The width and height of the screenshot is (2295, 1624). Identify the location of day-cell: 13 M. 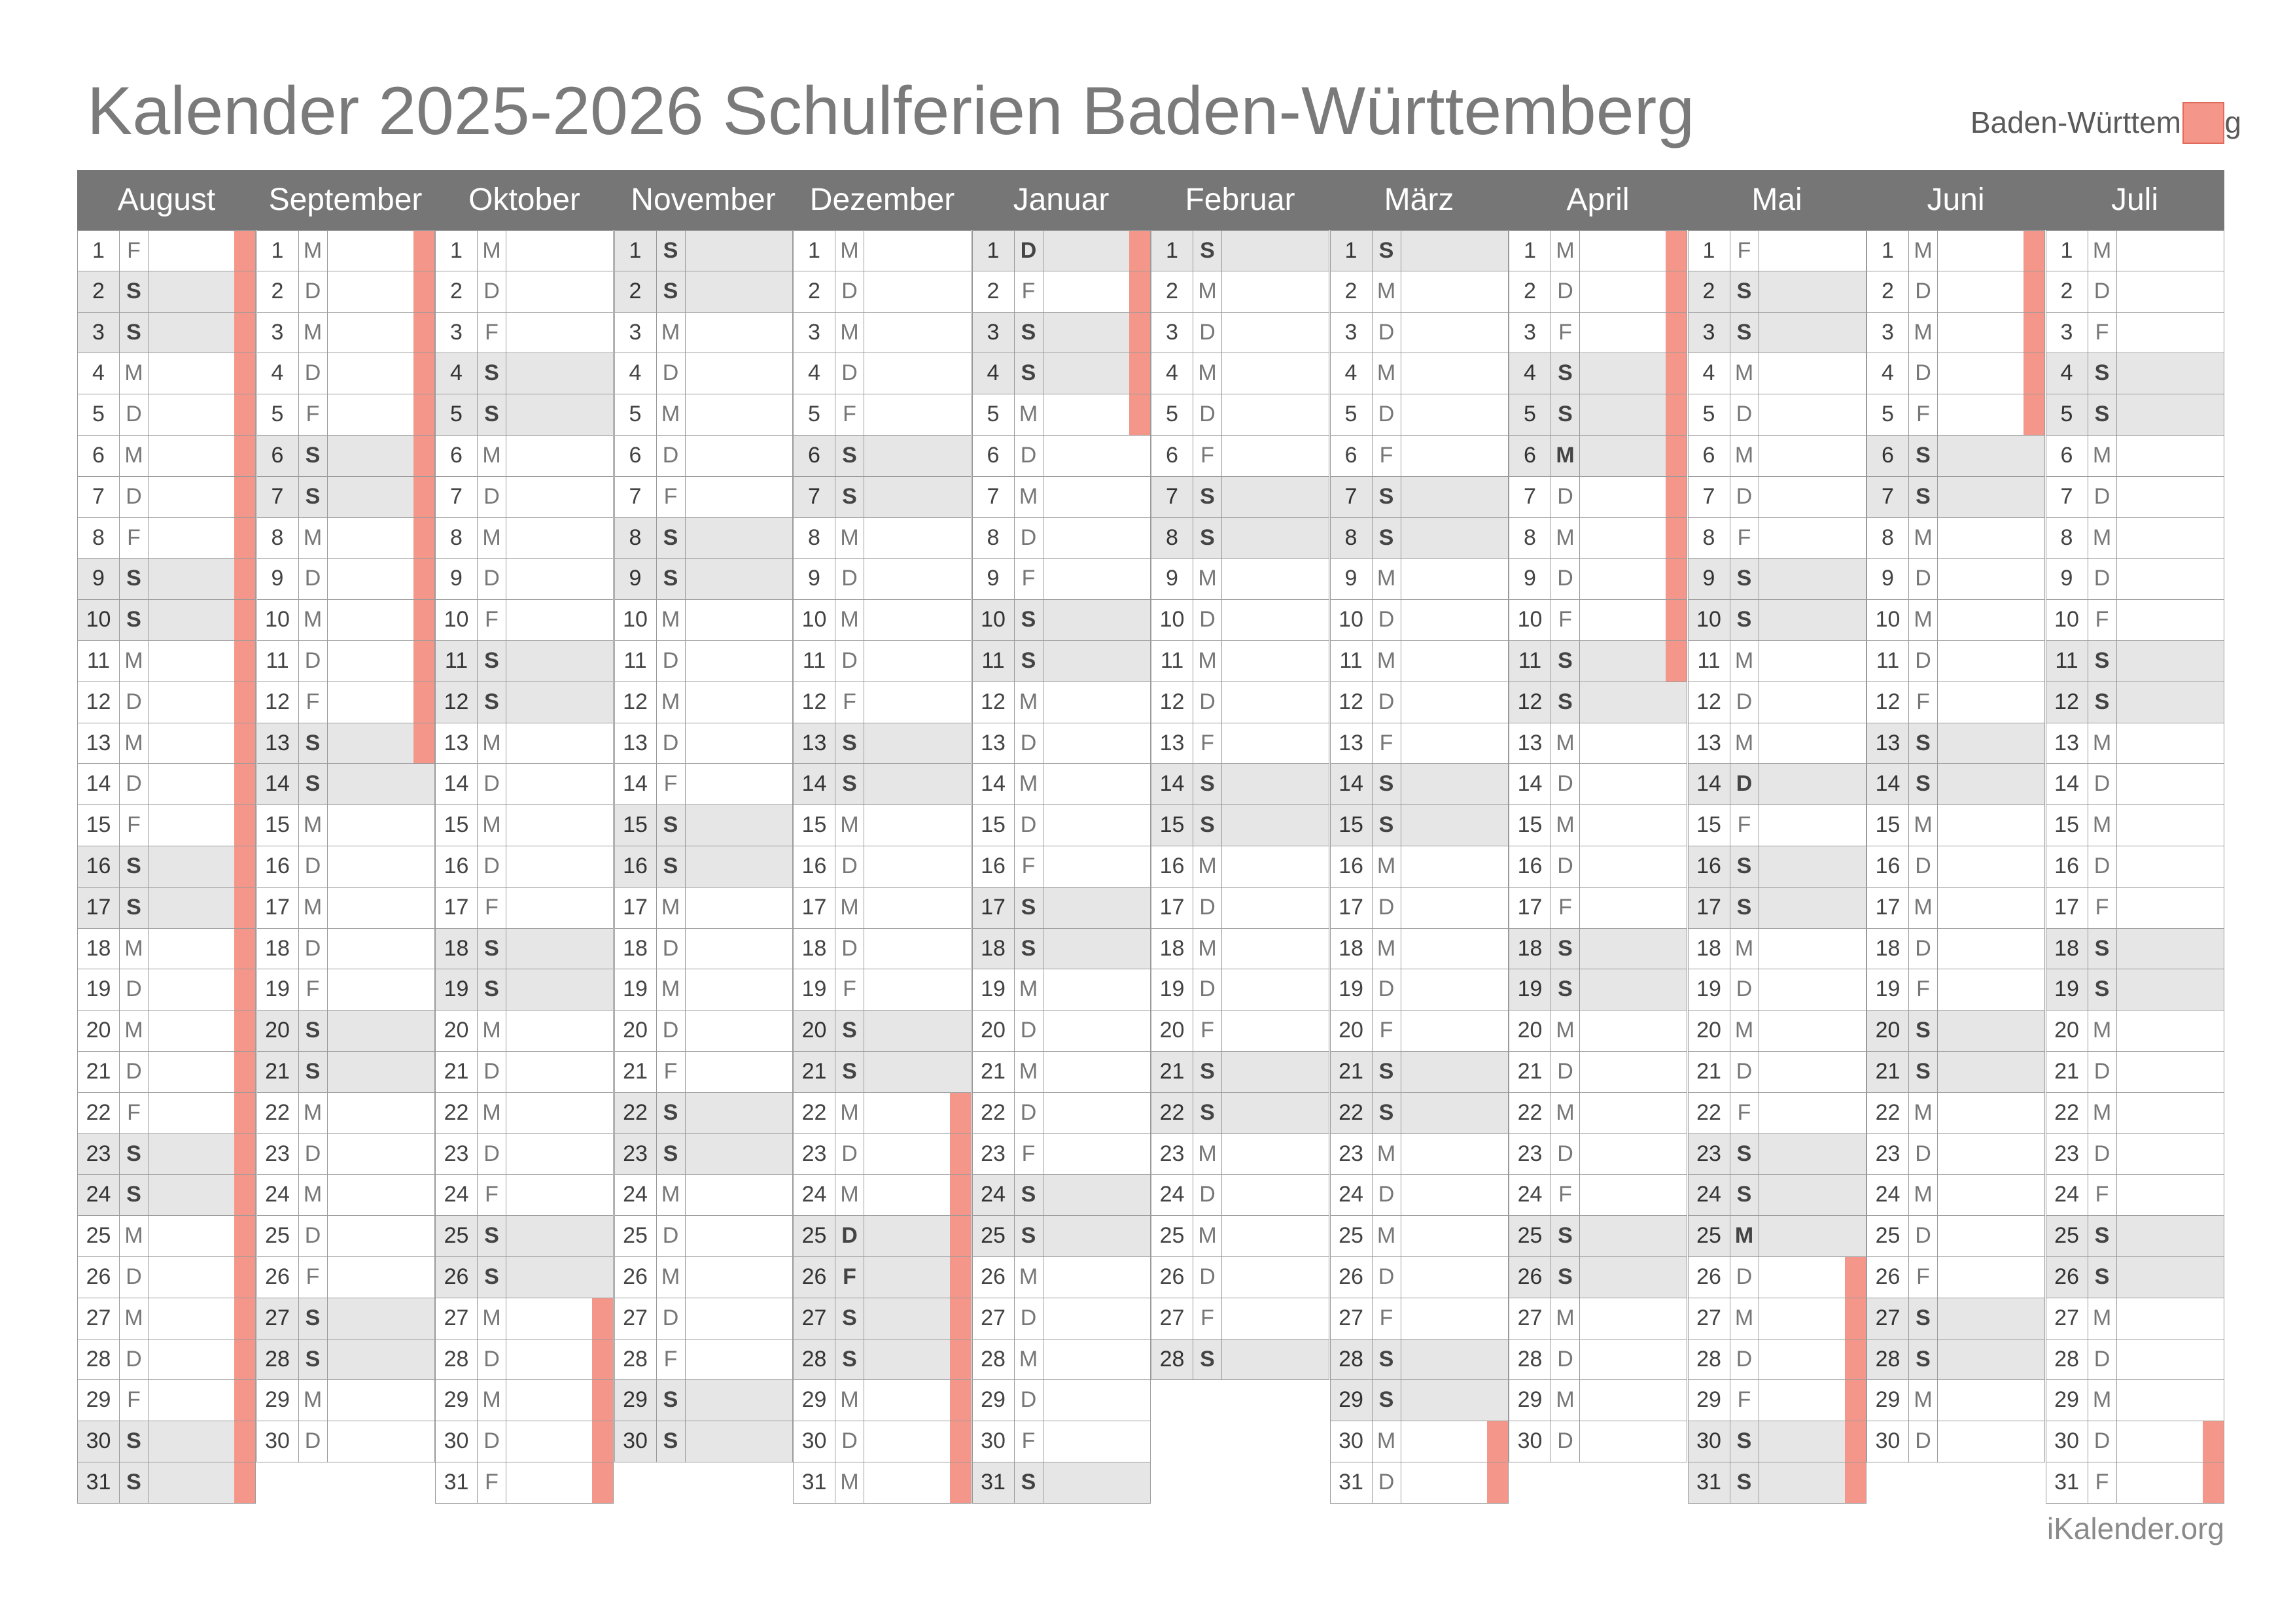
(2134, 744).